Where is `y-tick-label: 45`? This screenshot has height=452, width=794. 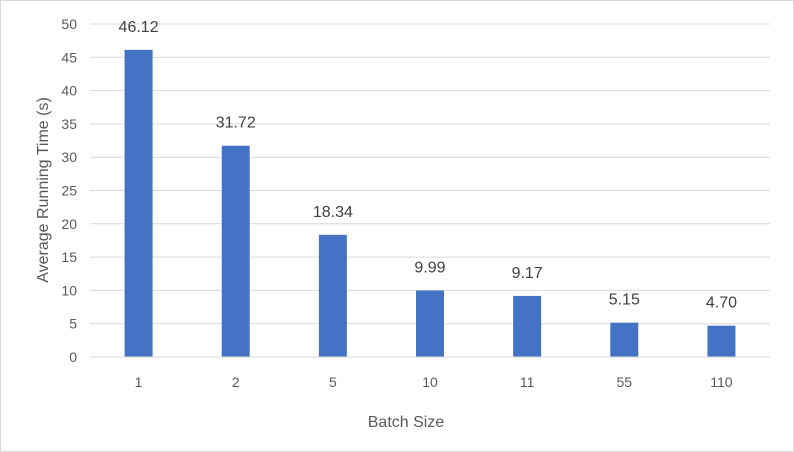 y-tick-label: 45 is located at coordinates (69, 57).